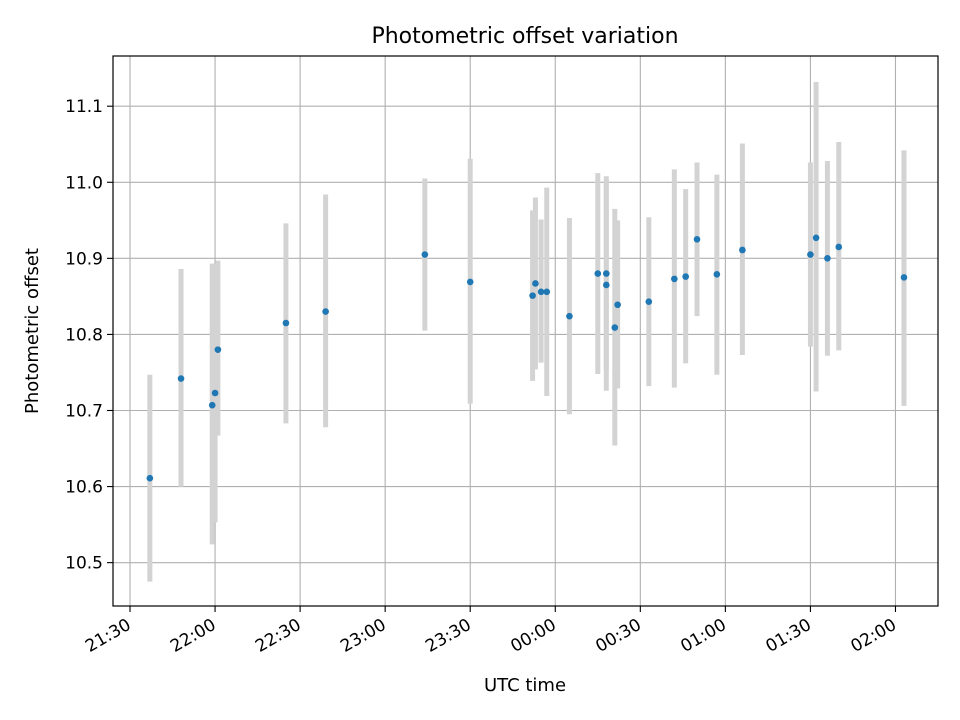 This screenshot has width=960, height=720. Describe the element at coordinates (524, 36) in the screenshot. I see `chart-title: Photometric offset variation` at that location.